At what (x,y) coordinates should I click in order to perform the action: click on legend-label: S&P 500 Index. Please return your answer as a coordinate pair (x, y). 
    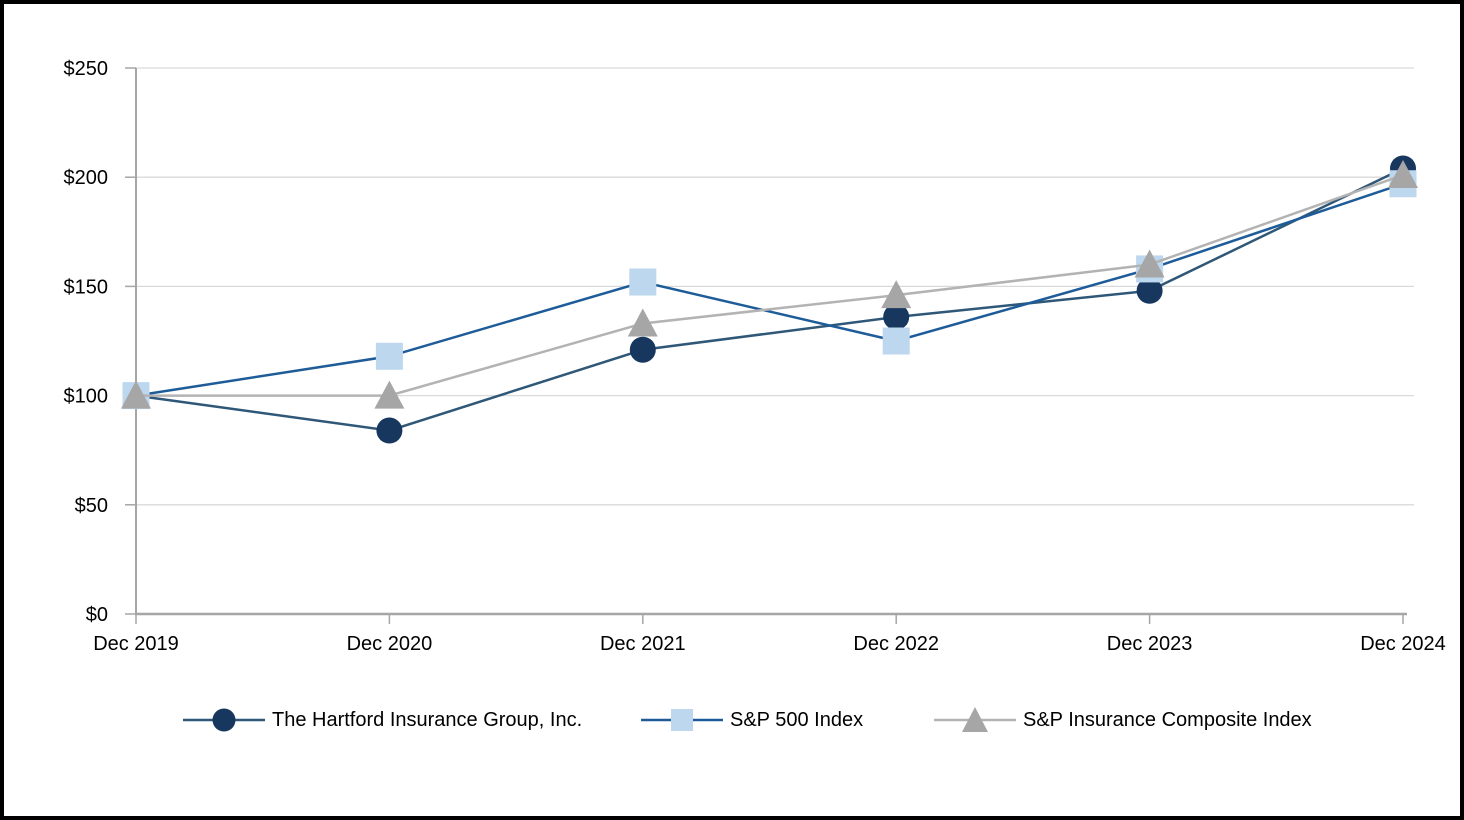
    Looking at the image, I should click on (797, 719).